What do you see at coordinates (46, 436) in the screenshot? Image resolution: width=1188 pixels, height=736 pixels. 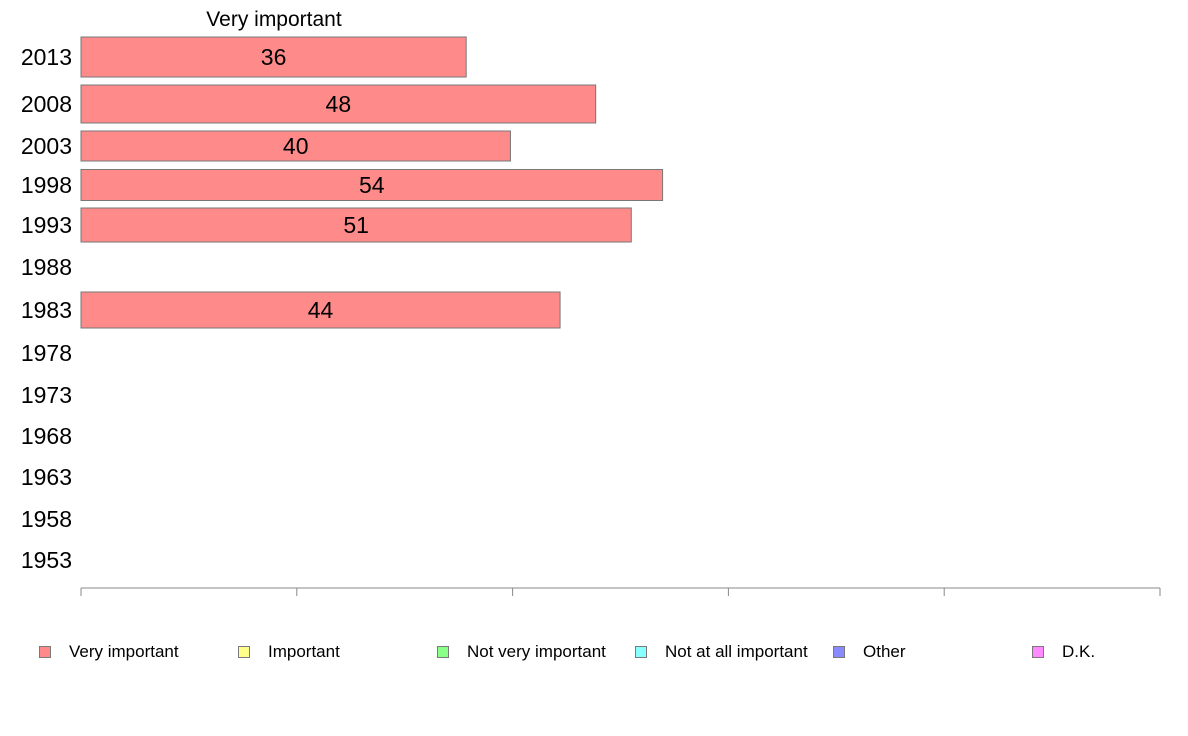 I see `y-tick-label: 1968` at bounding box center [46, 436].